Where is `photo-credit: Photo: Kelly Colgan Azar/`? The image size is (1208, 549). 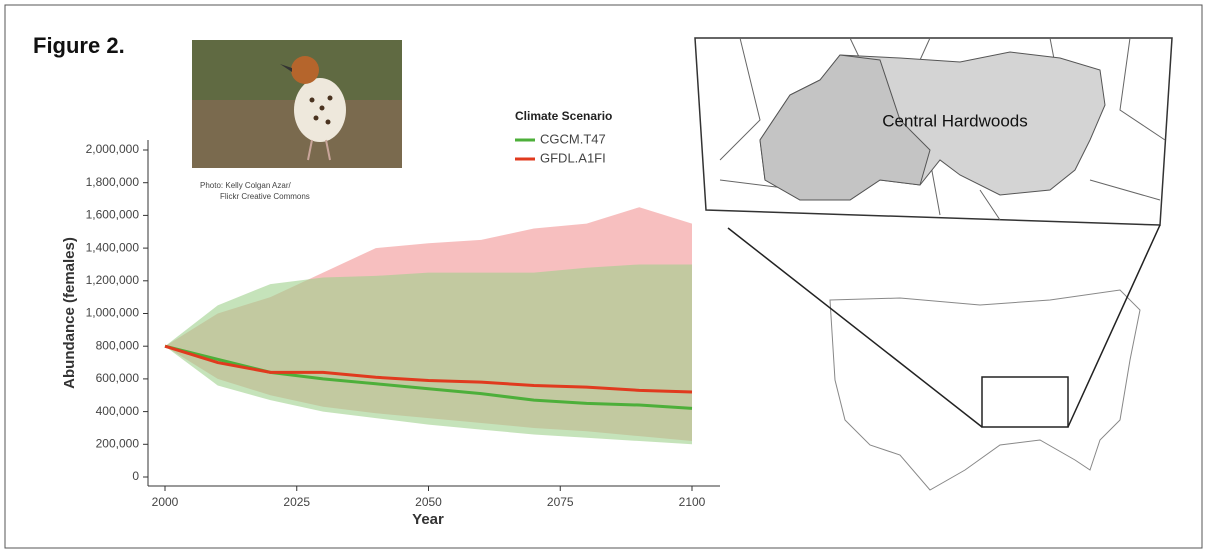
photo-credit: Photo: Kelly Colgan Azar/ is located at coordinates (245, 185).